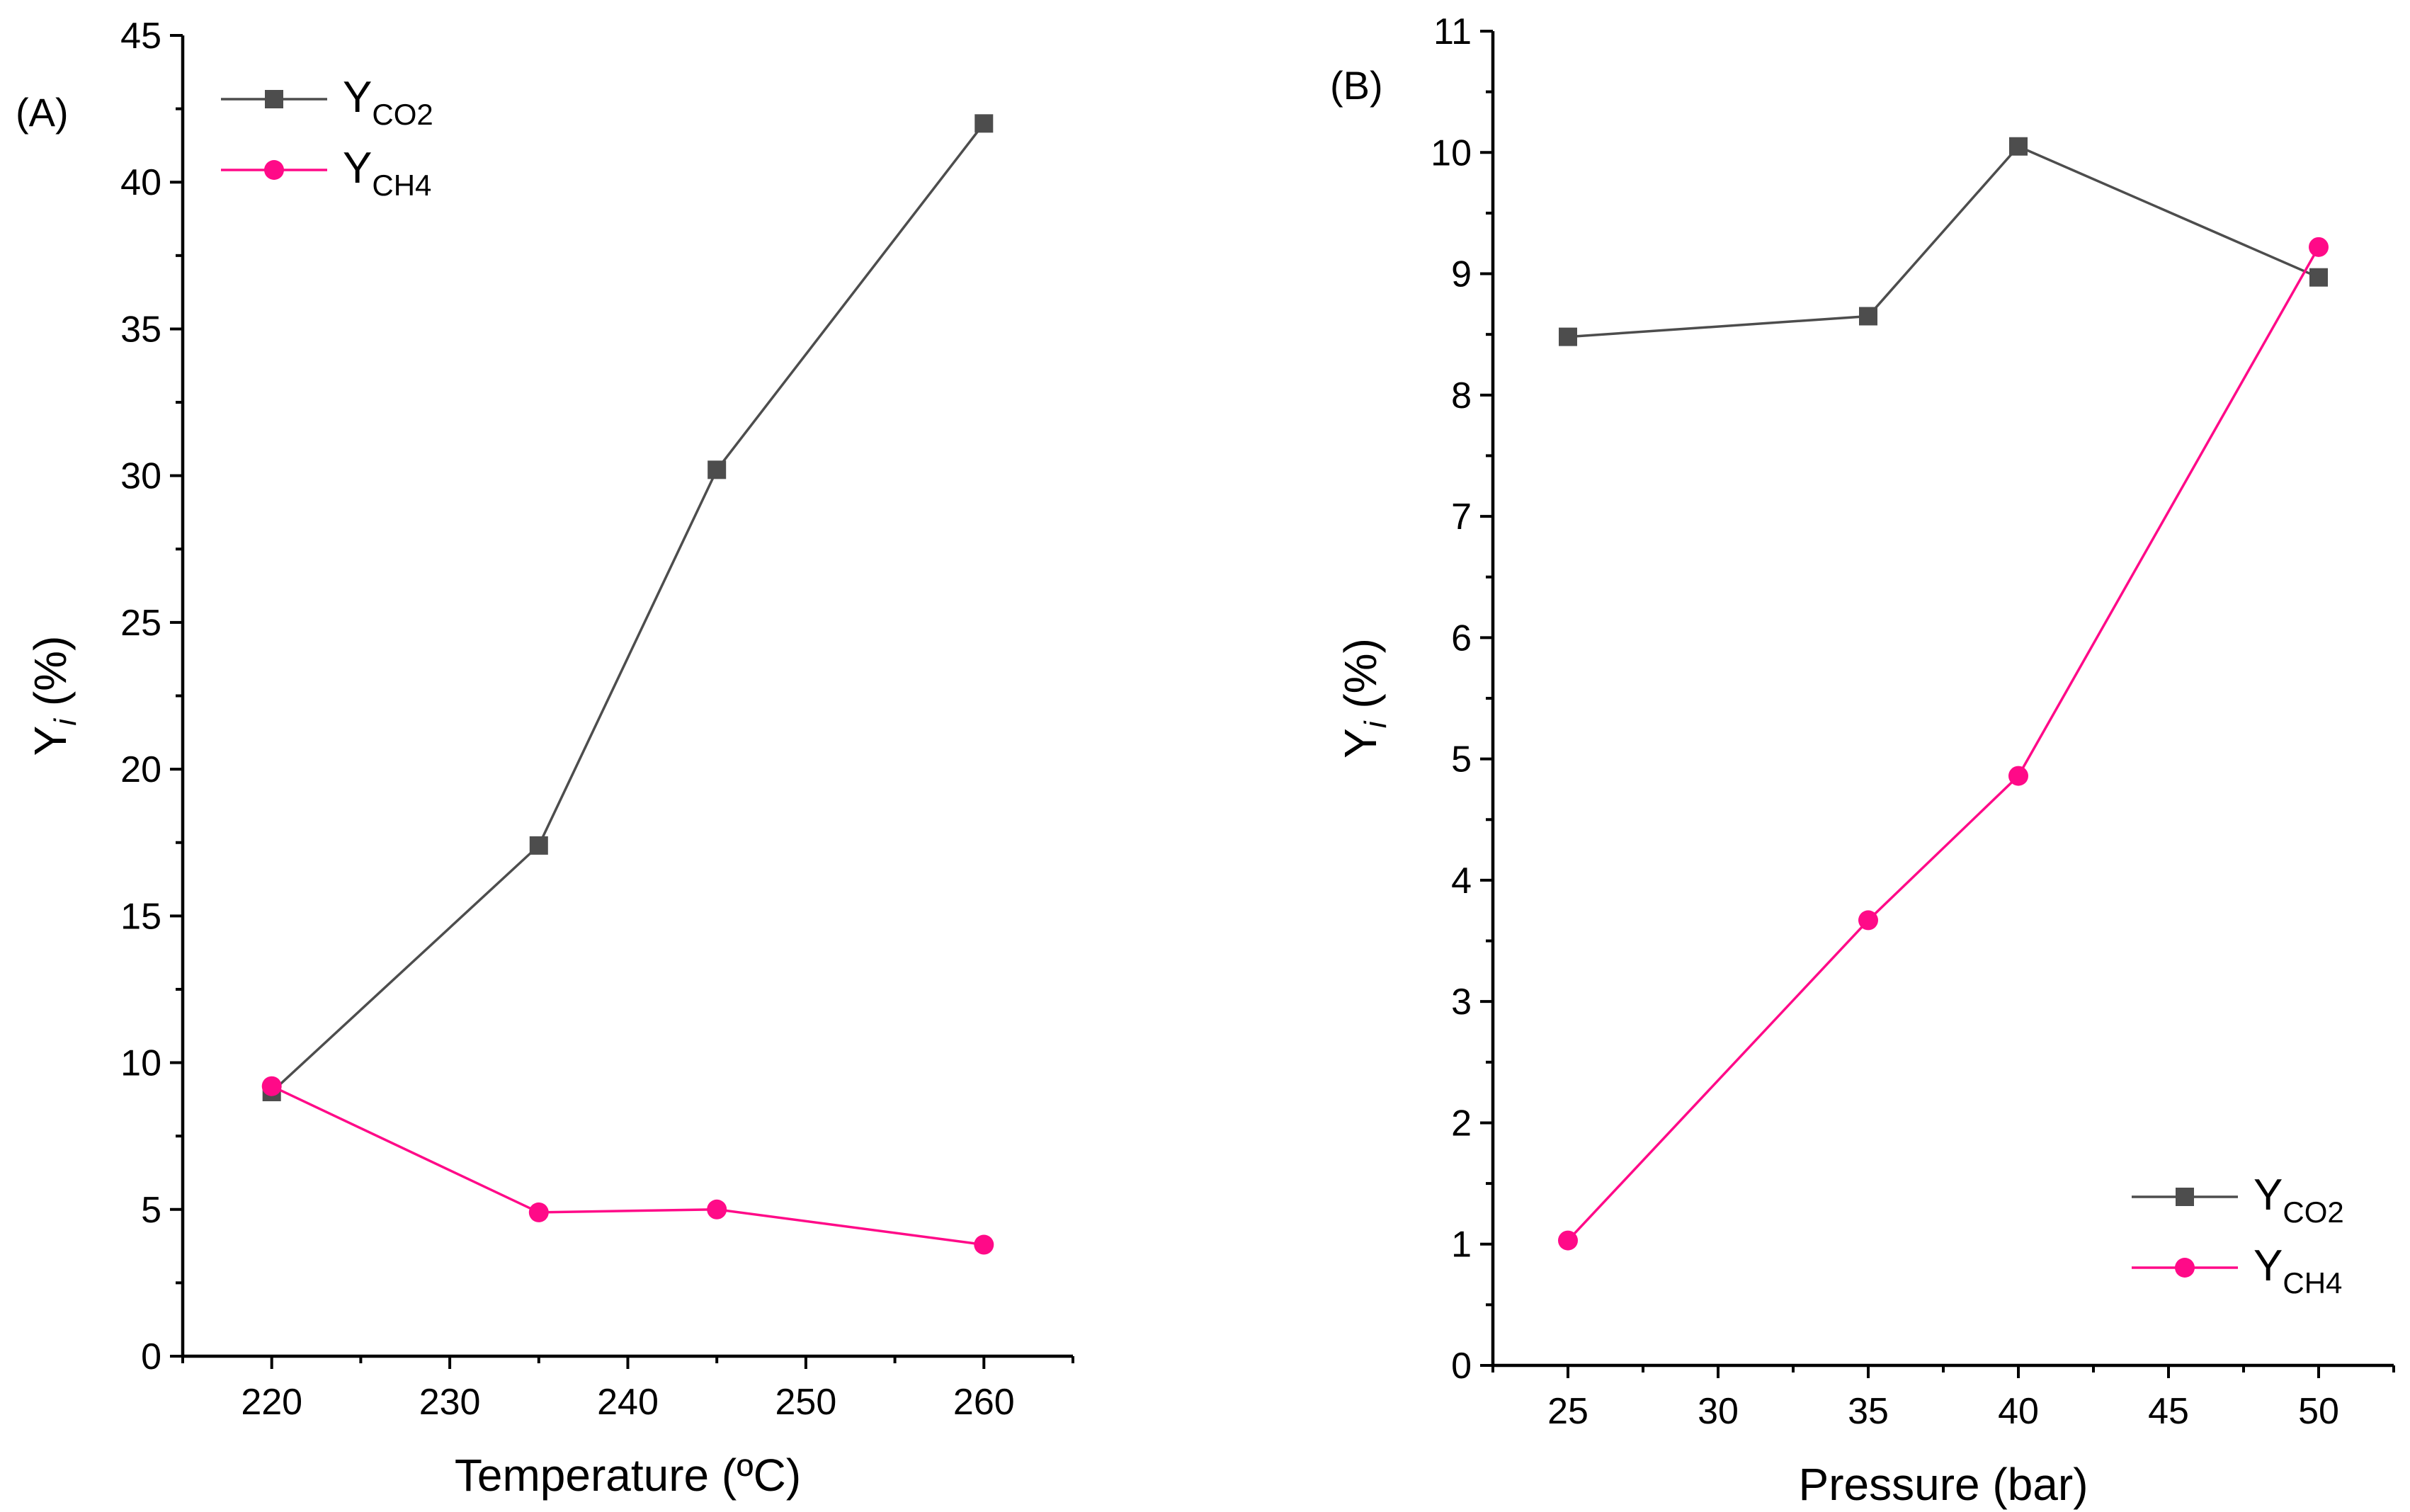  Describe the element at coordinates (1461, 1002) in the screenshot. I see `y-tick-label: 3` at that location.